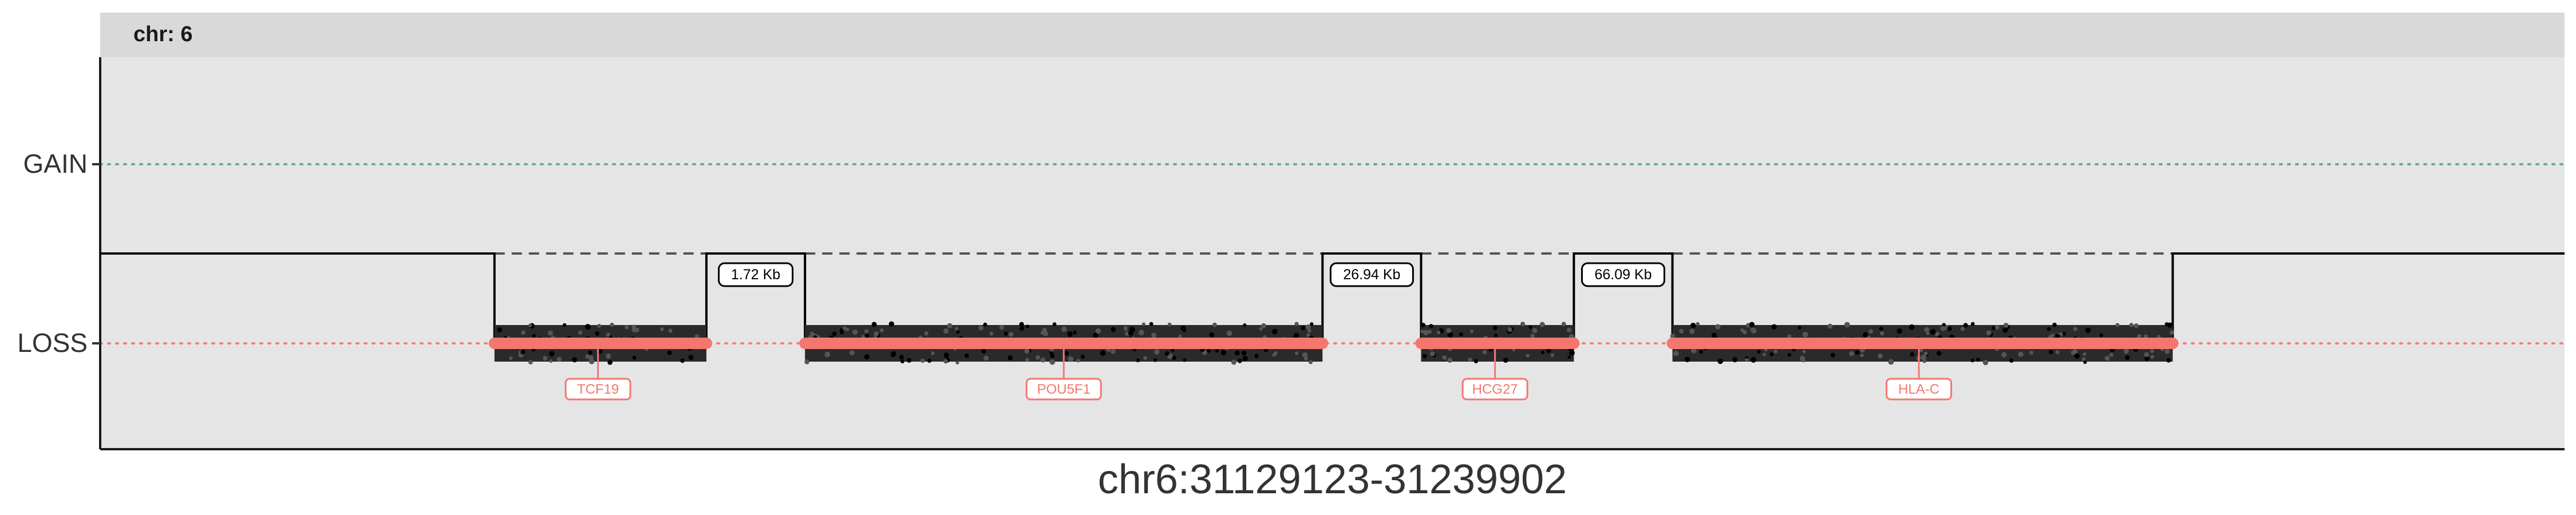  Describe the element at coordinates (1064, 389) in the screenshot. I see `gene-label: POU5F1` at that location.